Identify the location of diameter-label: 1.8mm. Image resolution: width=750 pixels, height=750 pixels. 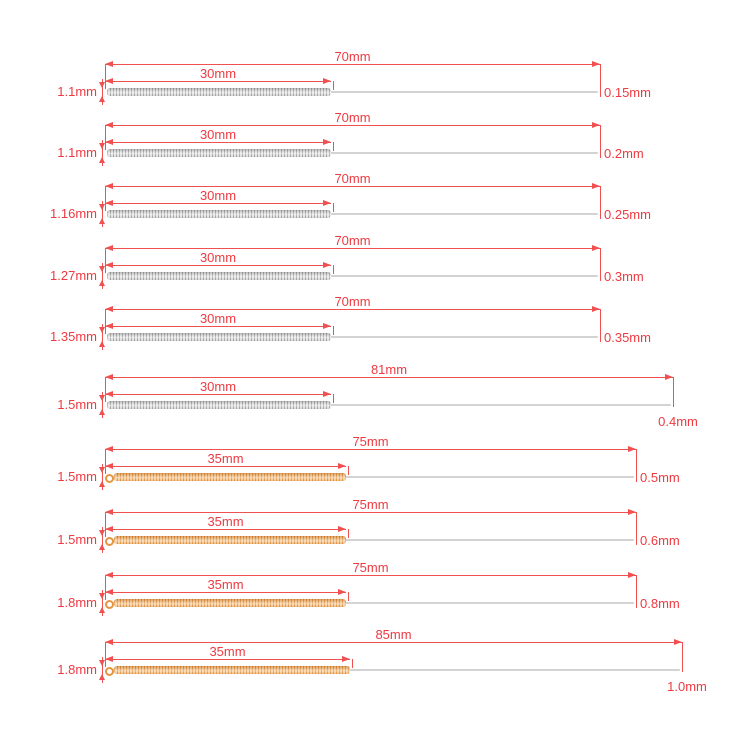
(77, 669).